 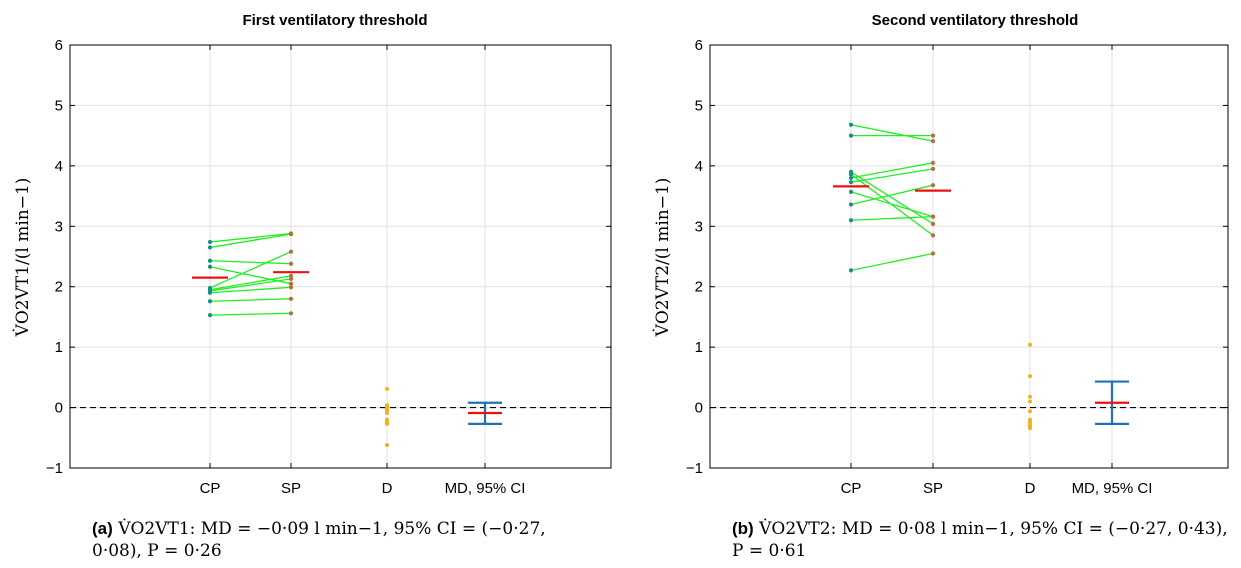 What do you see at coordinates (975, 20) in the screenshot?
I see `chart-title: Second ventilatory threshold` at bounding box center [975, 20].